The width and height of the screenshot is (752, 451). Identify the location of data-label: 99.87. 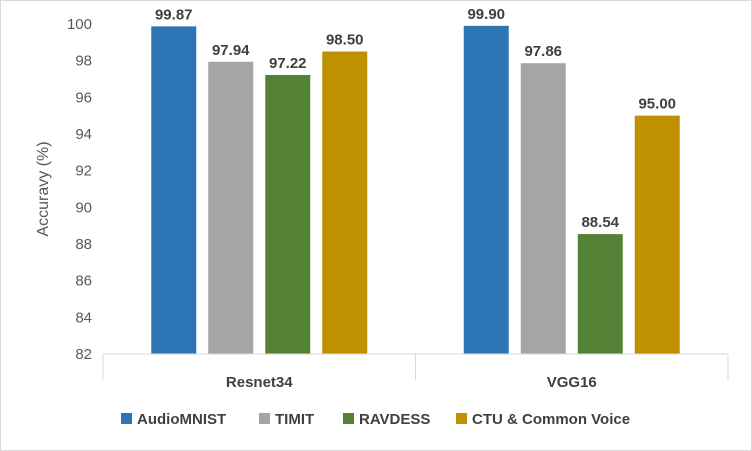
(174, 14).